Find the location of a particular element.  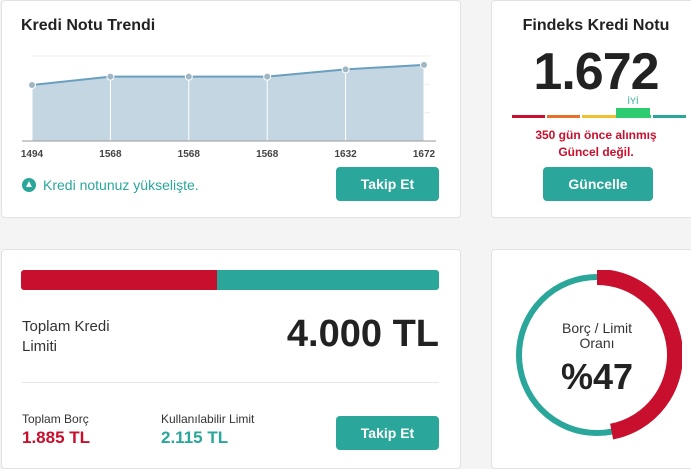

trend-follow-button: Takip Et is located at coordinates (387, 184).